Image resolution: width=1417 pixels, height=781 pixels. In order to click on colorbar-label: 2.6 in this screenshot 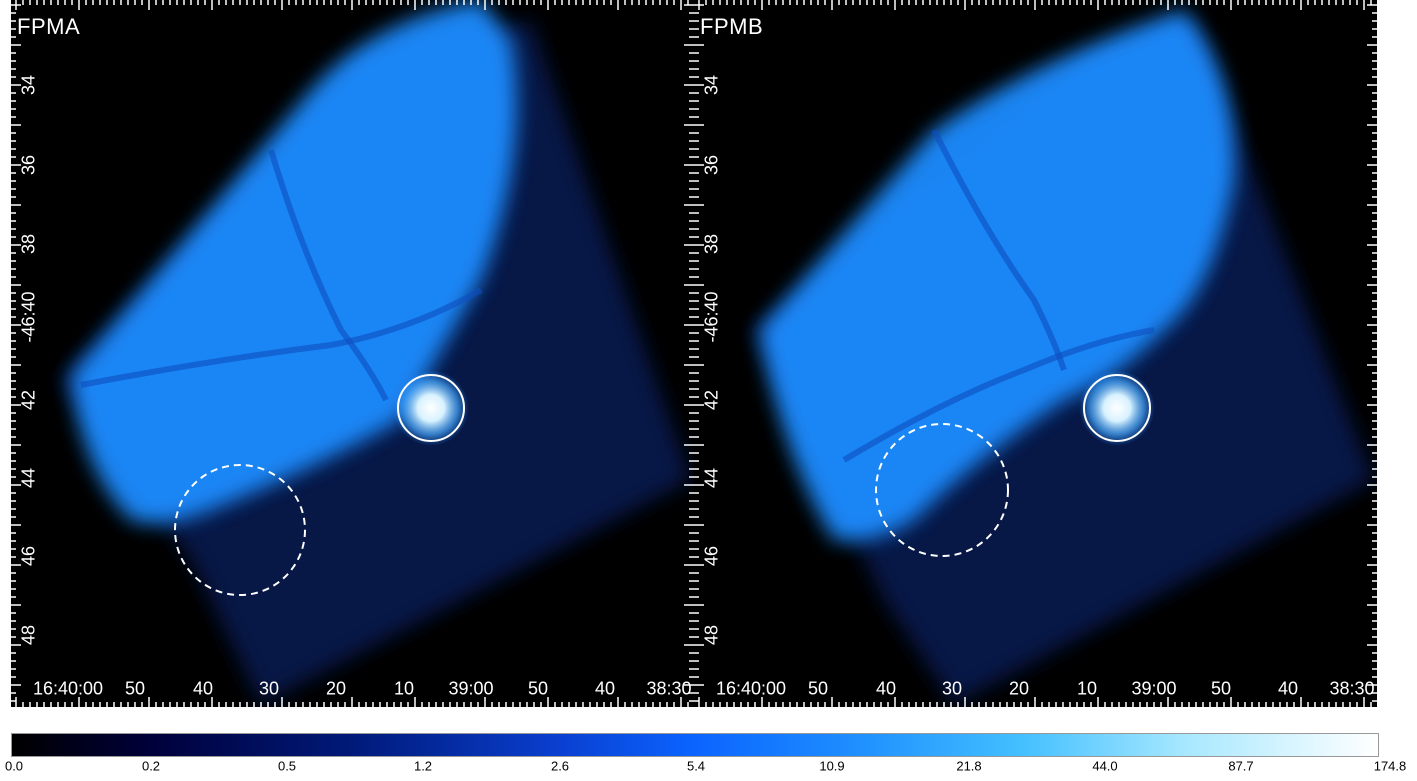, I will do `click(560, 766)`.